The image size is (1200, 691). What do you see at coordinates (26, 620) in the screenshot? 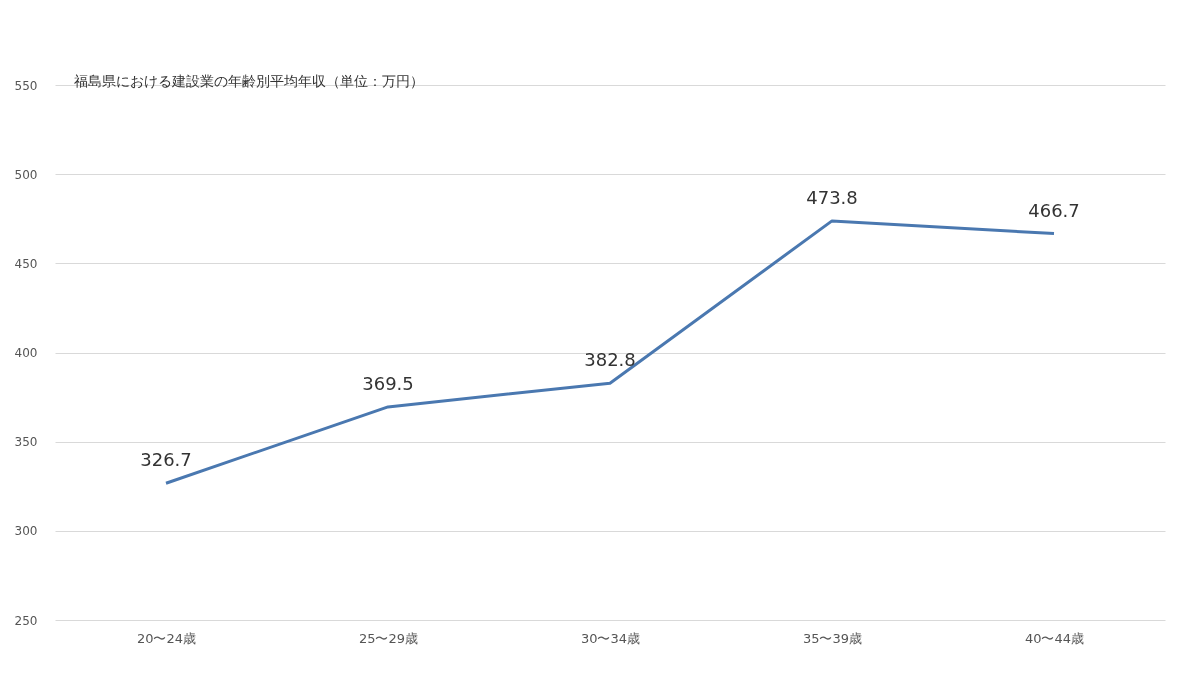
I see `y-tick-label: 250` at bounding box center [26, 620].